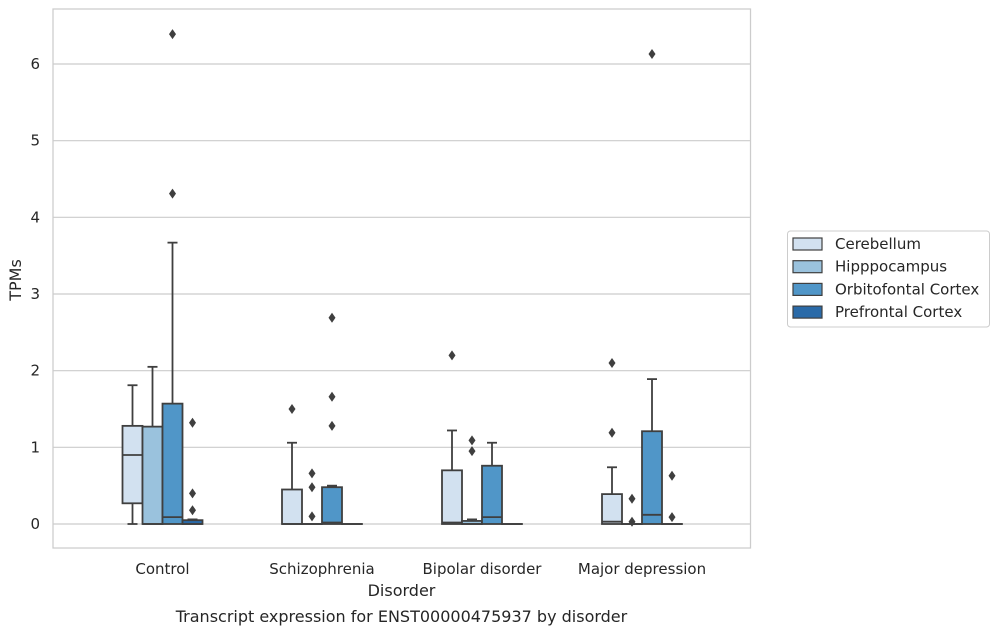 This screenshot has width=999, height=634. What do you see at coordinates (35, 447) in the screenshot?
I see `y-tick-label: 1` at bounding box center [35, 447].